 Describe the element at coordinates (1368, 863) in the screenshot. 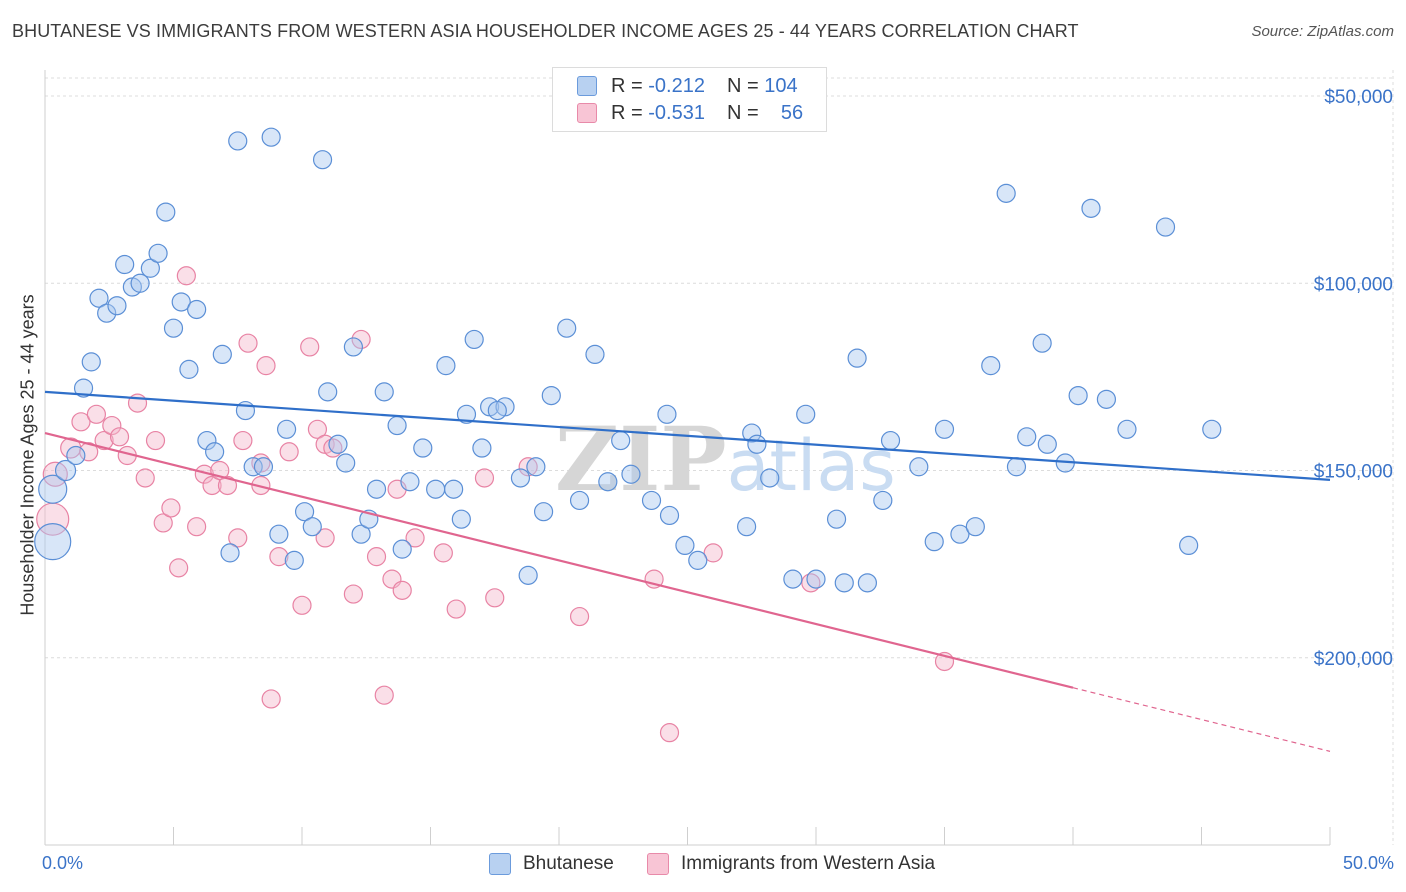

I see `x-max-label: 50.0%` at that location.